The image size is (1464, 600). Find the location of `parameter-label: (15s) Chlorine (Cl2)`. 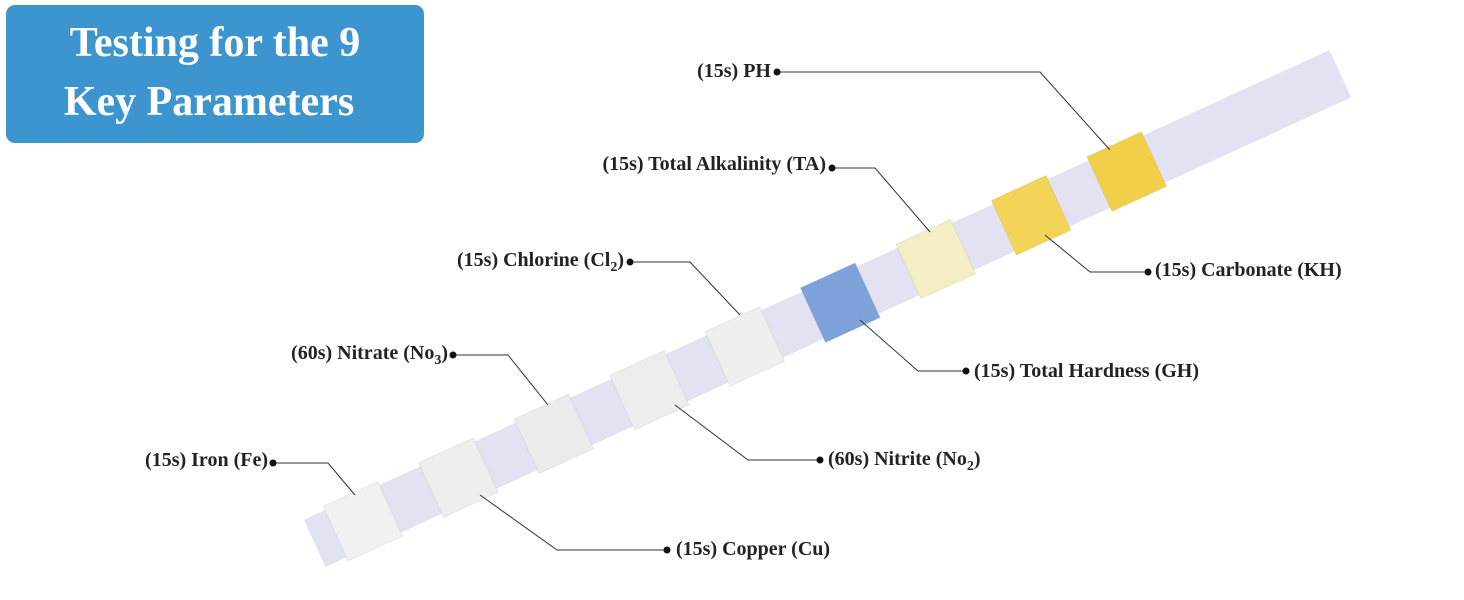

parameter-label: (15s) Chlorine (Cl2) is located at coordinates (540, 262).